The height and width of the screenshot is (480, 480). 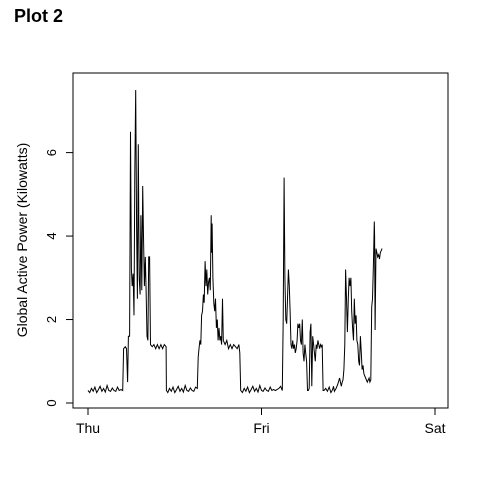 What do you see at coordinates (434, 428) in the screenshot?
I see `x-tick-label-sat: Sat` at bounding box center [434, 428].